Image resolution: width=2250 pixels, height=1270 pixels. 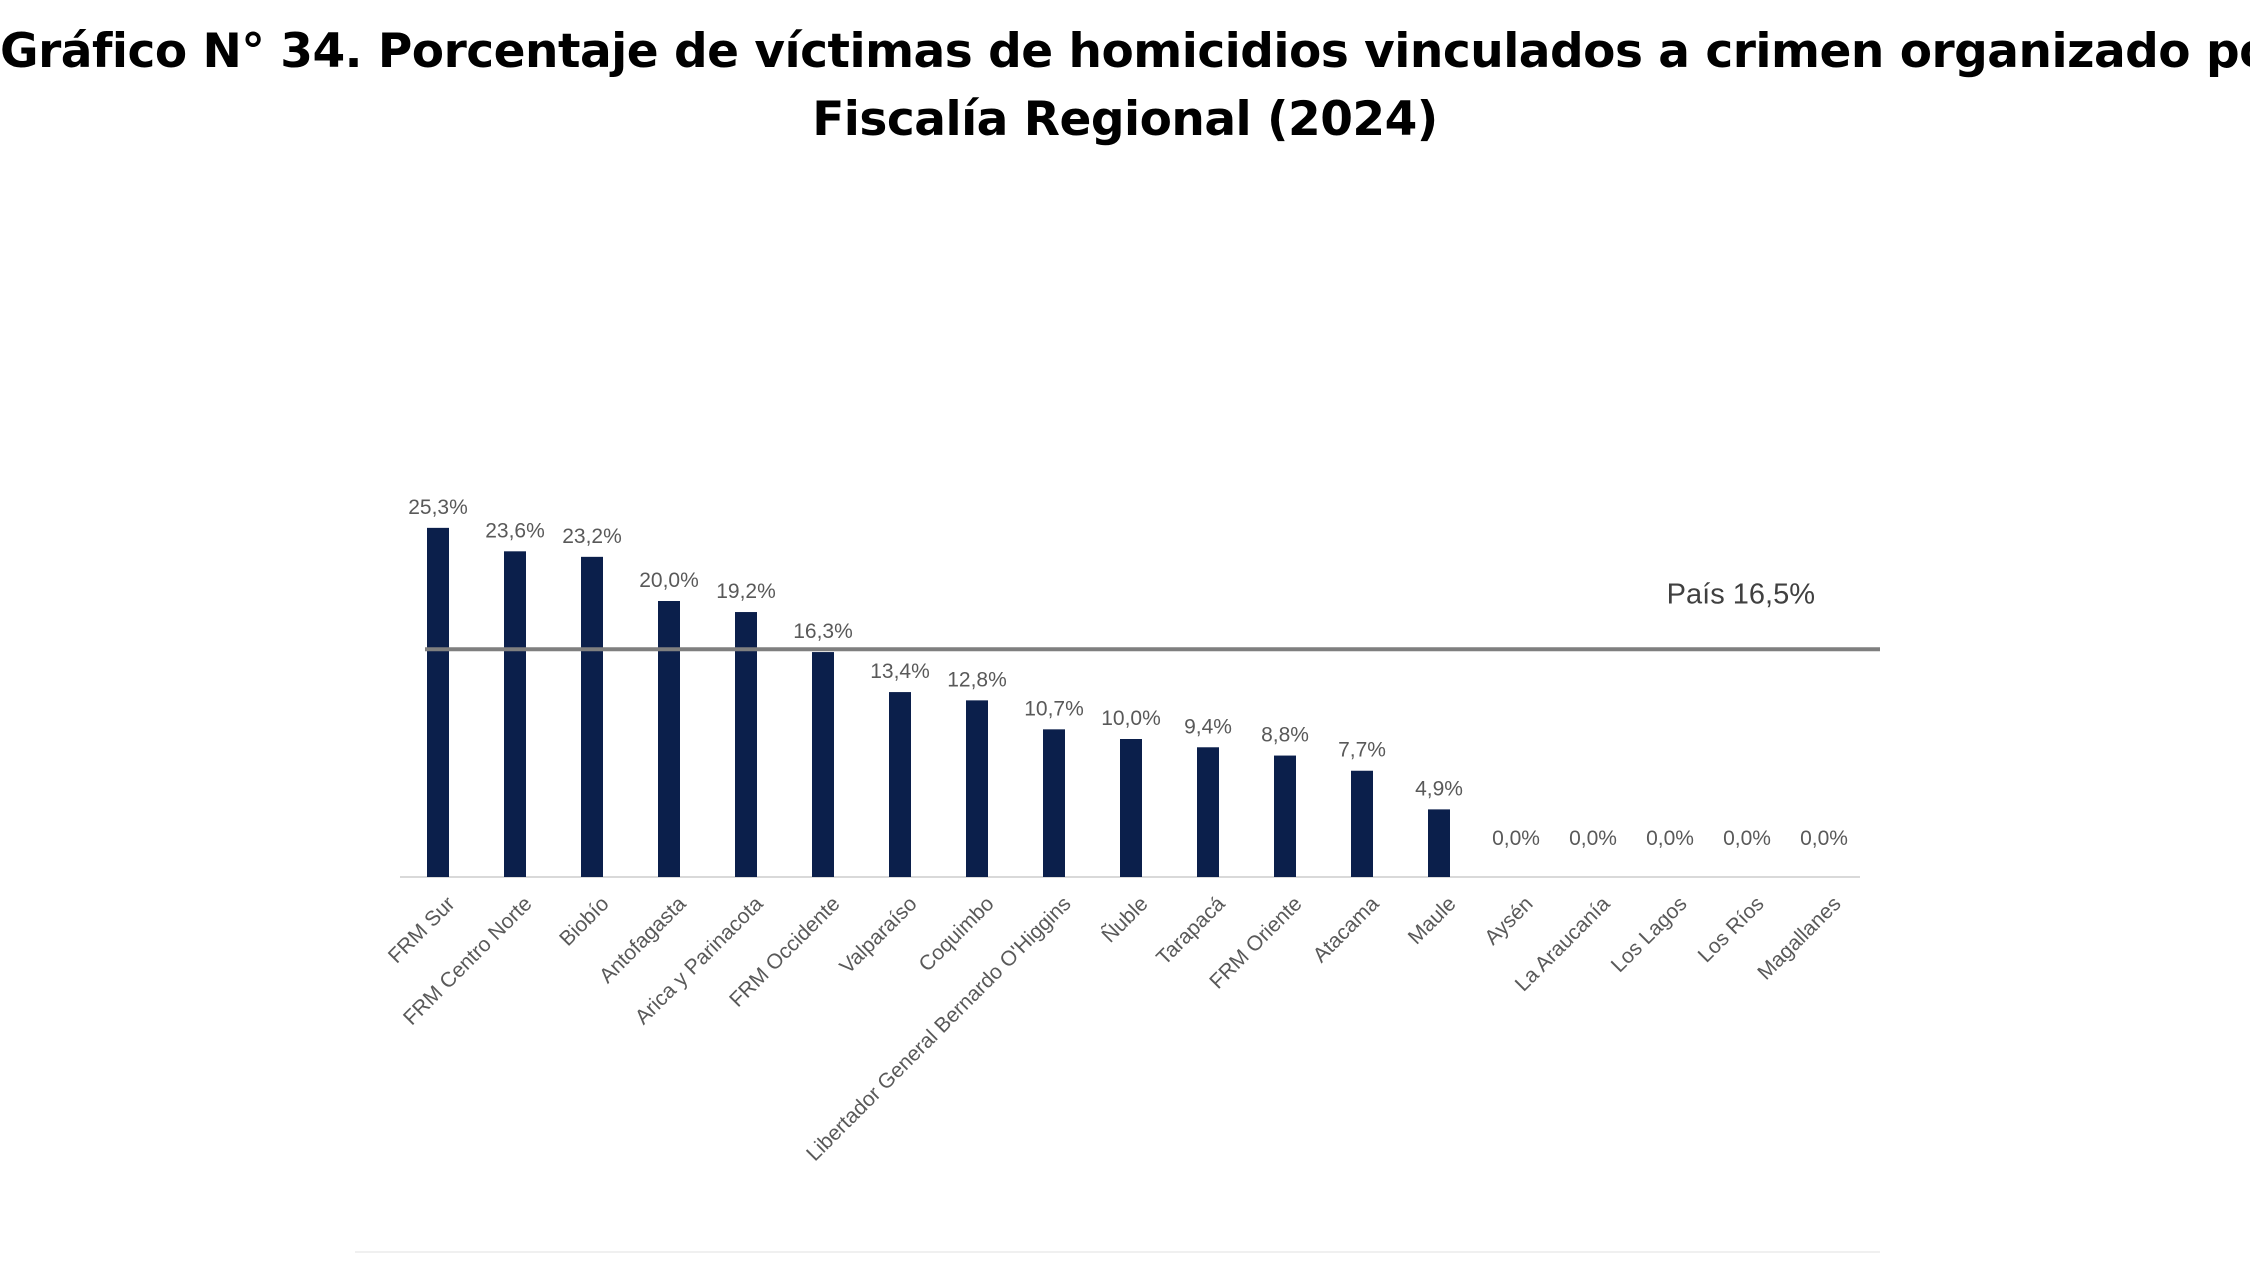 I want to click on data-label-los-rios: 0,0%, so click(x=1747, y=838).